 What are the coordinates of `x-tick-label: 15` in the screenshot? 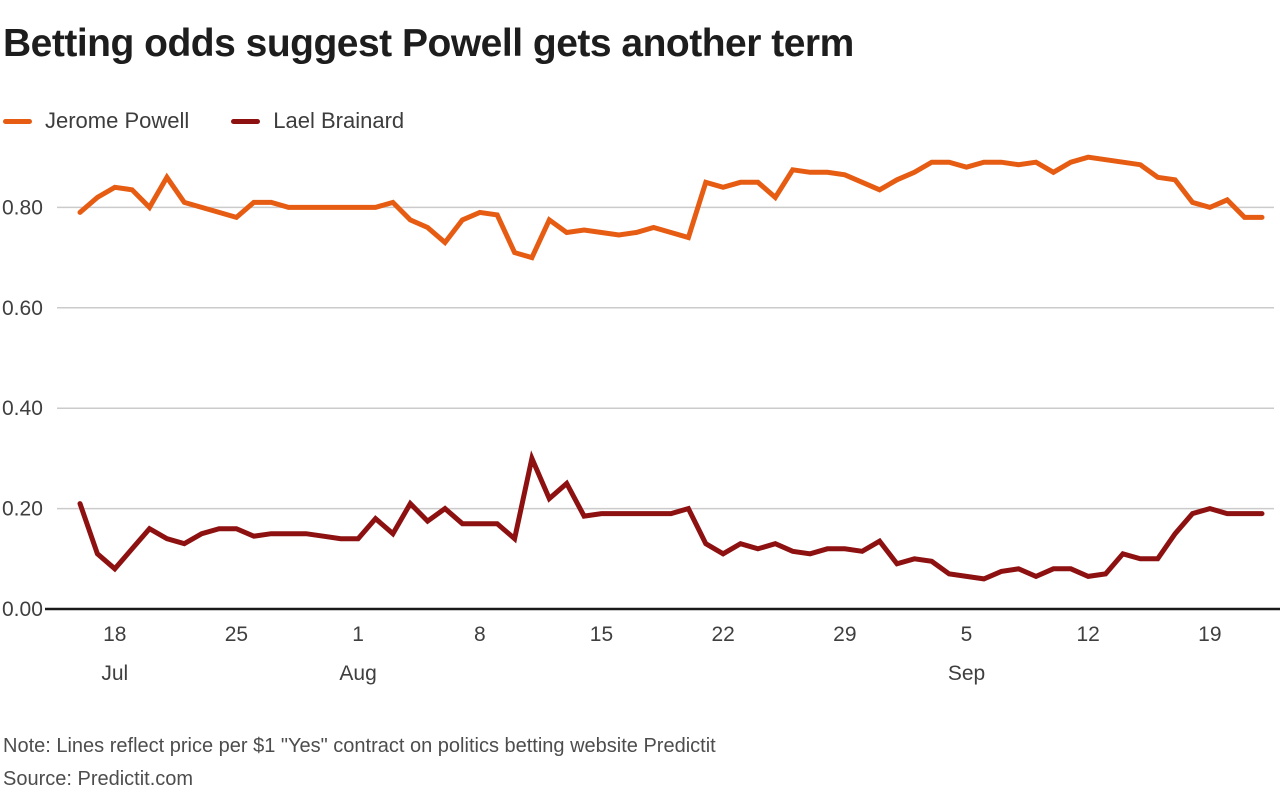 It's located at (601, 634).